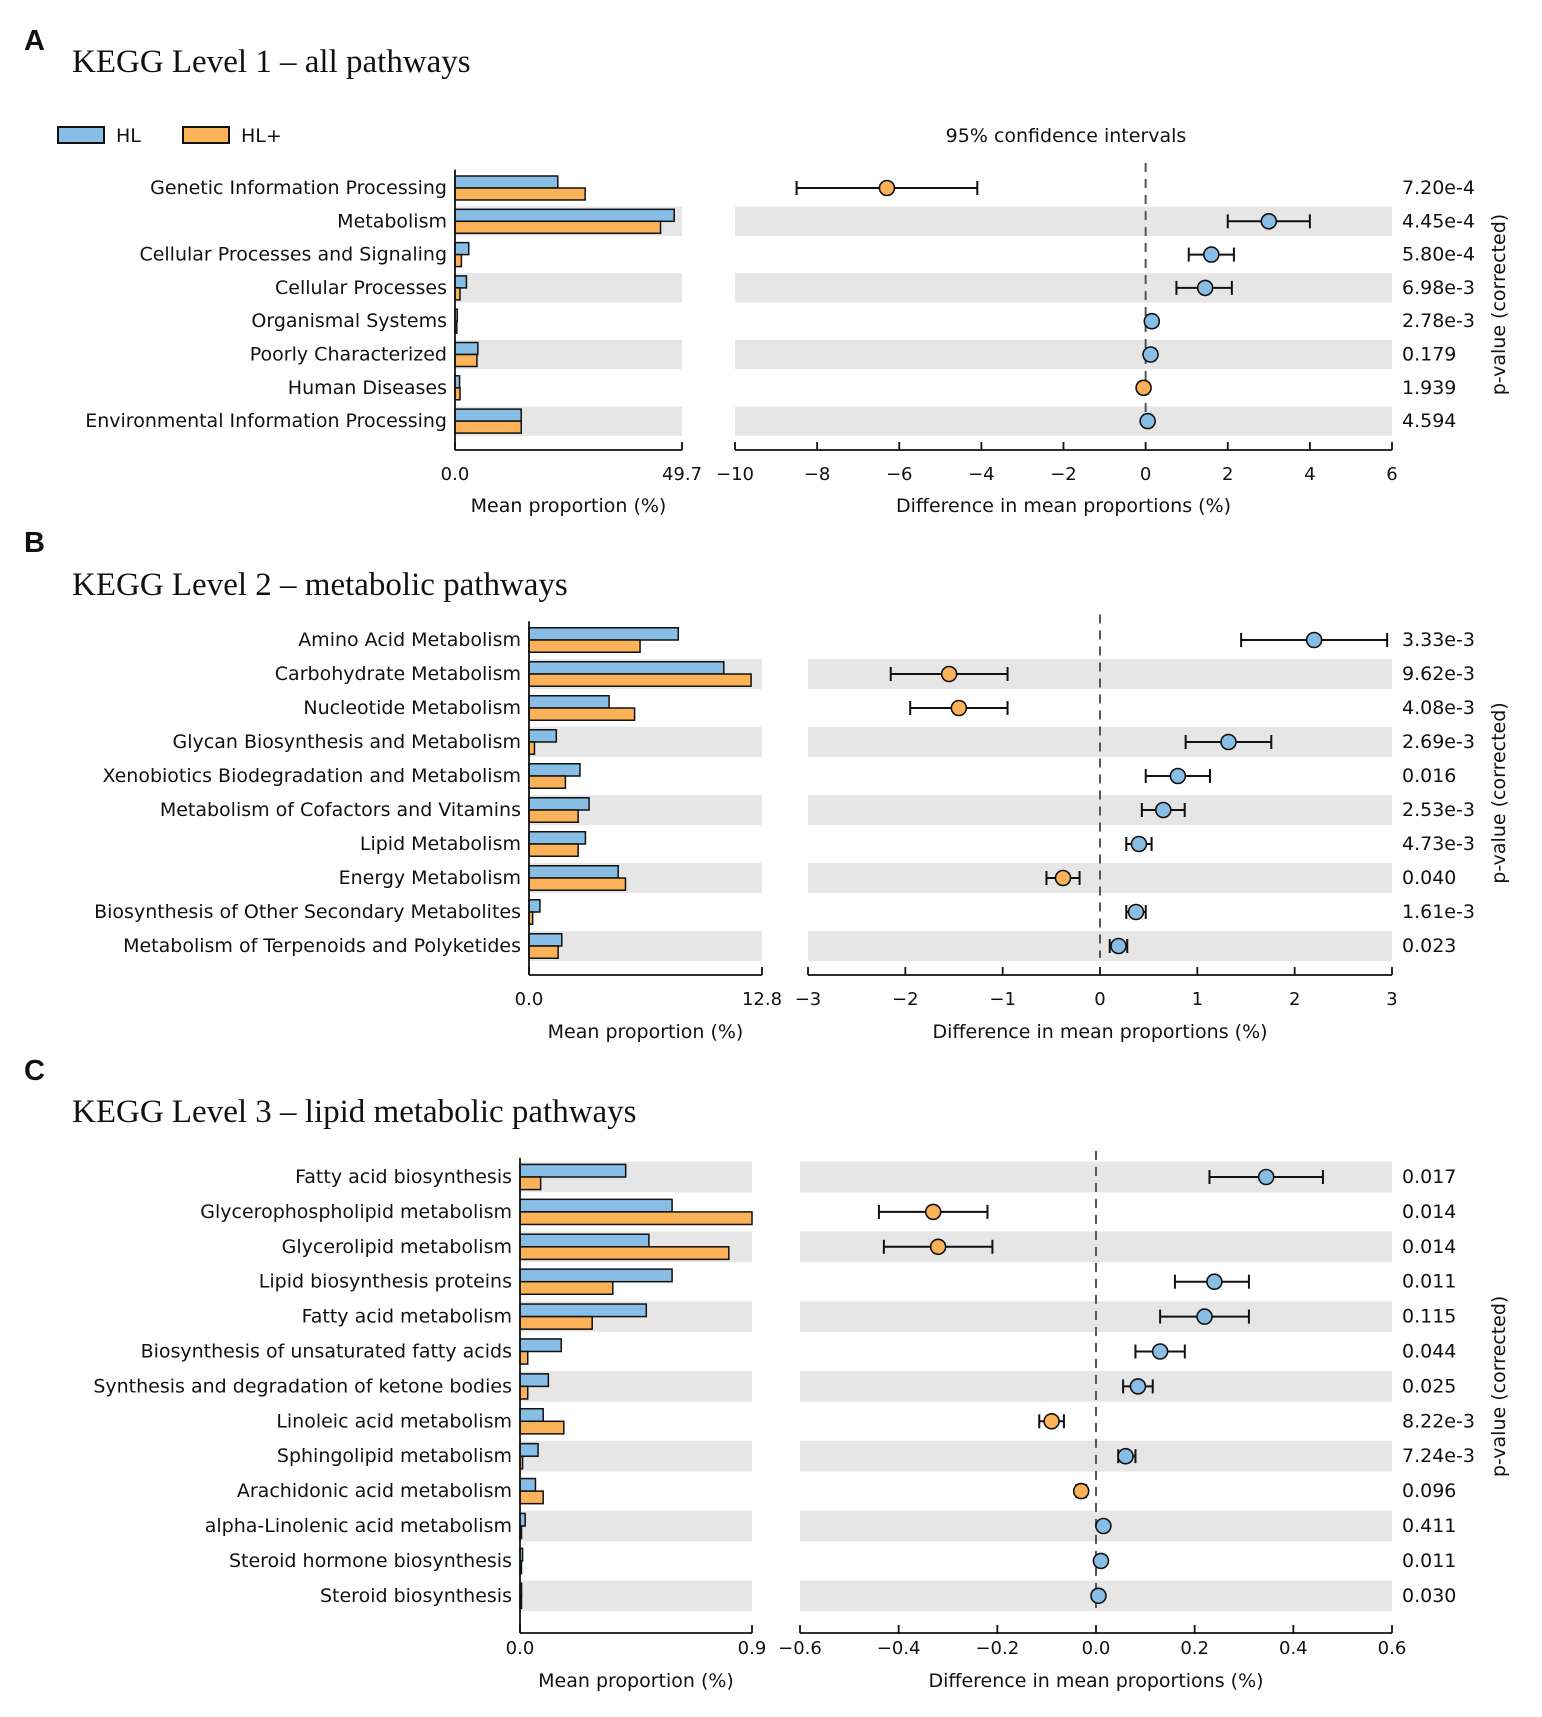  Describe the element at coordinates (361, 288) in the screenshot. I see `category-label: Cellular Processes` at that location.